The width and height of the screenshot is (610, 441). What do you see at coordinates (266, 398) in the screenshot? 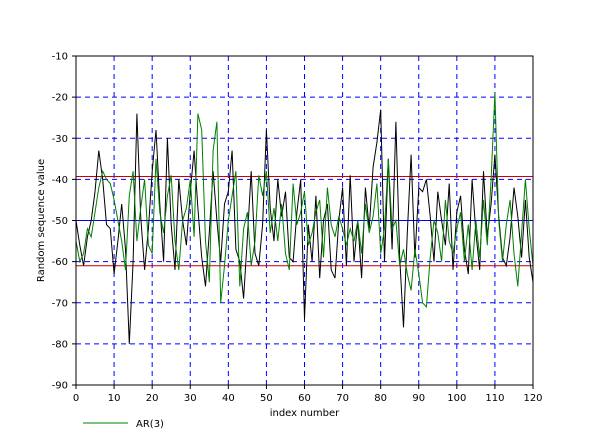
I see `x-tick-label: 50` at bounding box center [266, 398].